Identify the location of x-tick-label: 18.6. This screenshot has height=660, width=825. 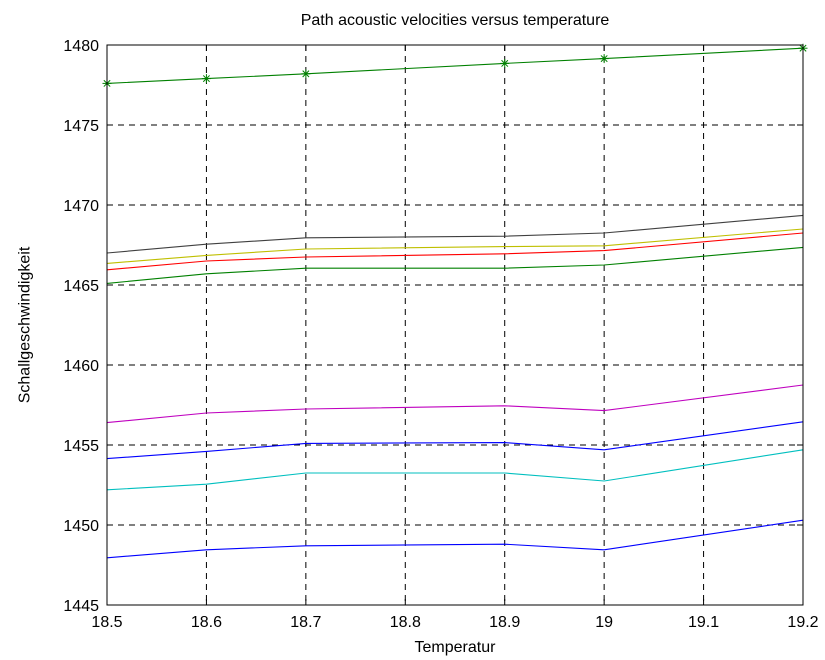
(206, 622).